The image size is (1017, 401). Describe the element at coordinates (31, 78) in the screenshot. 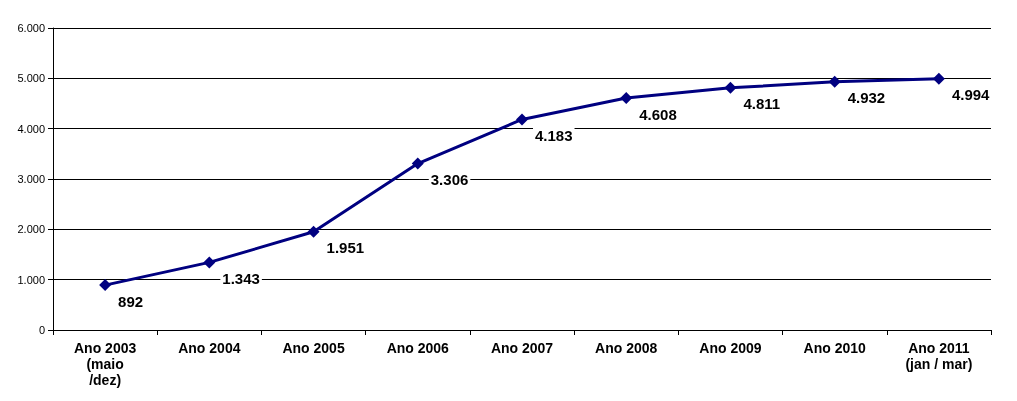

I see `y-tick-label: 5.000` at that location.